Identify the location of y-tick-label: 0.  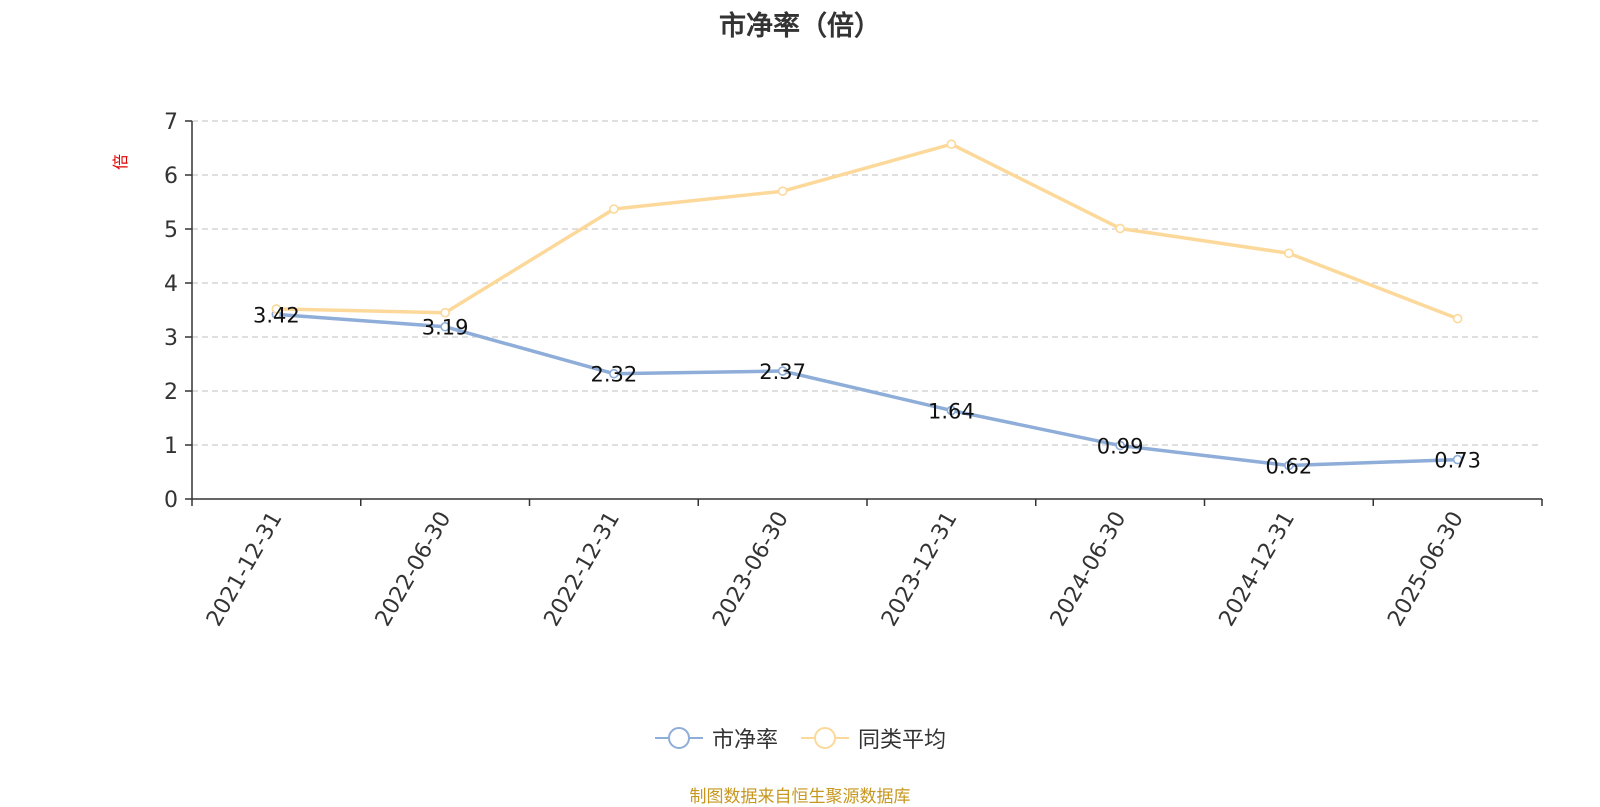
(171, 500).